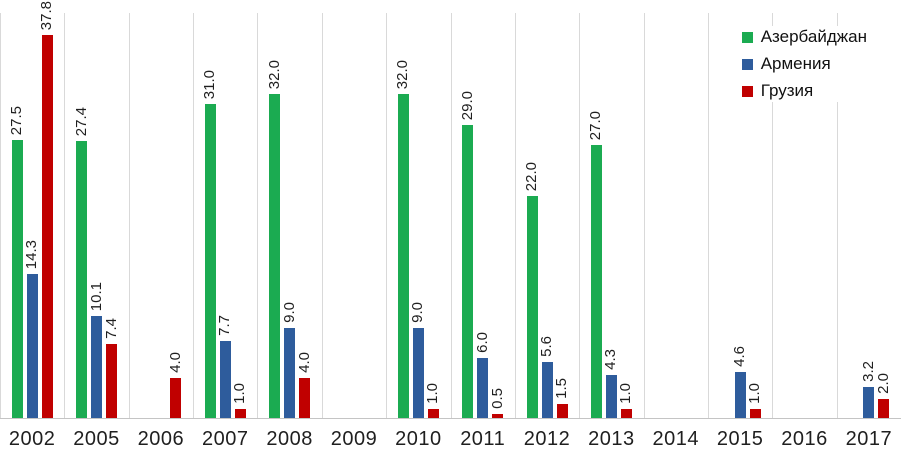 Image resolution: width=901 pixels, height=455 pixels. What do you see at coordinates (468, 272) in the screenshot?
I see `bar-Азербайджан-2011` at bounding box center [468, 272].